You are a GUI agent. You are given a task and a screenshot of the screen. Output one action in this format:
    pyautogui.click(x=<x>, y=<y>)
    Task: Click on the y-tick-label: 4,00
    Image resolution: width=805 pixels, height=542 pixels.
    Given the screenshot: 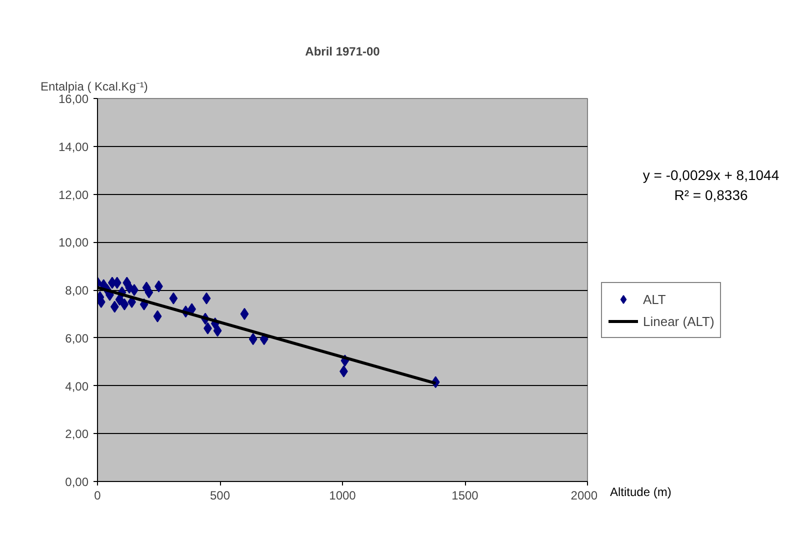 What is the action you would take?
    pyautogui.click(x=77, y=386)
    